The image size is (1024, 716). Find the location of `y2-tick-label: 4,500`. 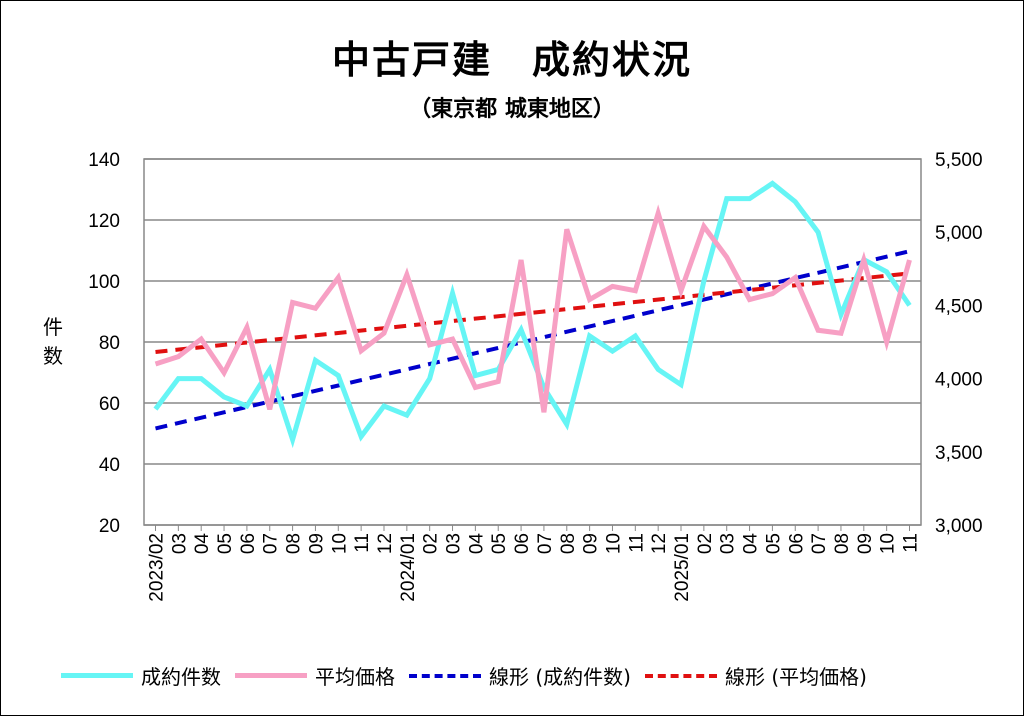

y2-tick-label: 4,500 is located at coordinates (959, 306).